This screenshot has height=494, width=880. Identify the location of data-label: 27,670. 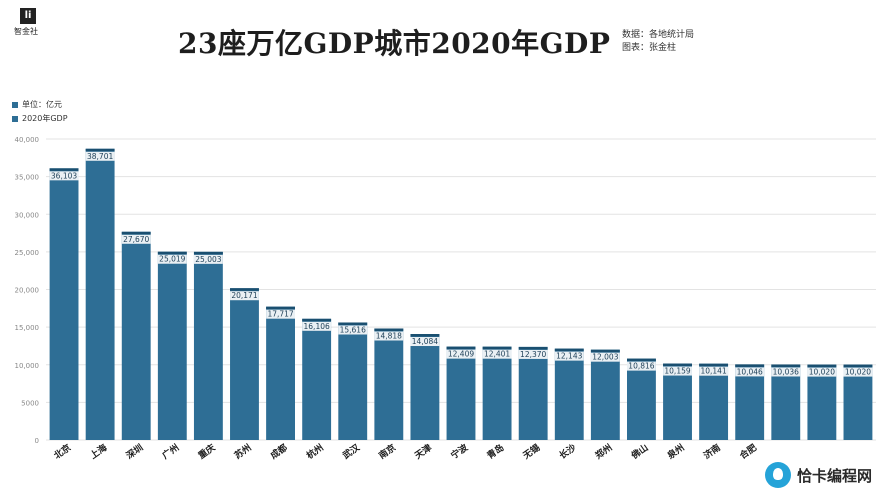
(136, 239).